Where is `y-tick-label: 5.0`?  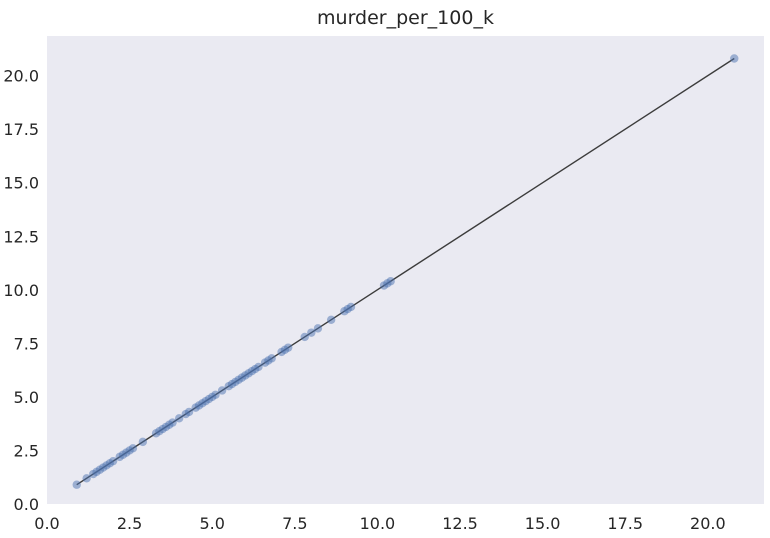 y-tick-label: 5.0 is located at coordinates (26, 397).